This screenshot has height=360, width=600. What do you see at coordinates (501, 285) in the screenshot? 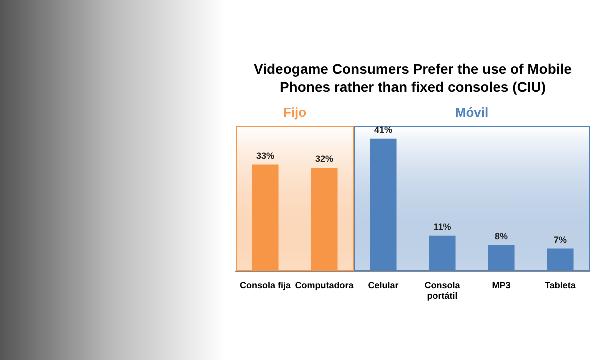
I see `x-tick-label: MP3` at bounding box center [501, 285].